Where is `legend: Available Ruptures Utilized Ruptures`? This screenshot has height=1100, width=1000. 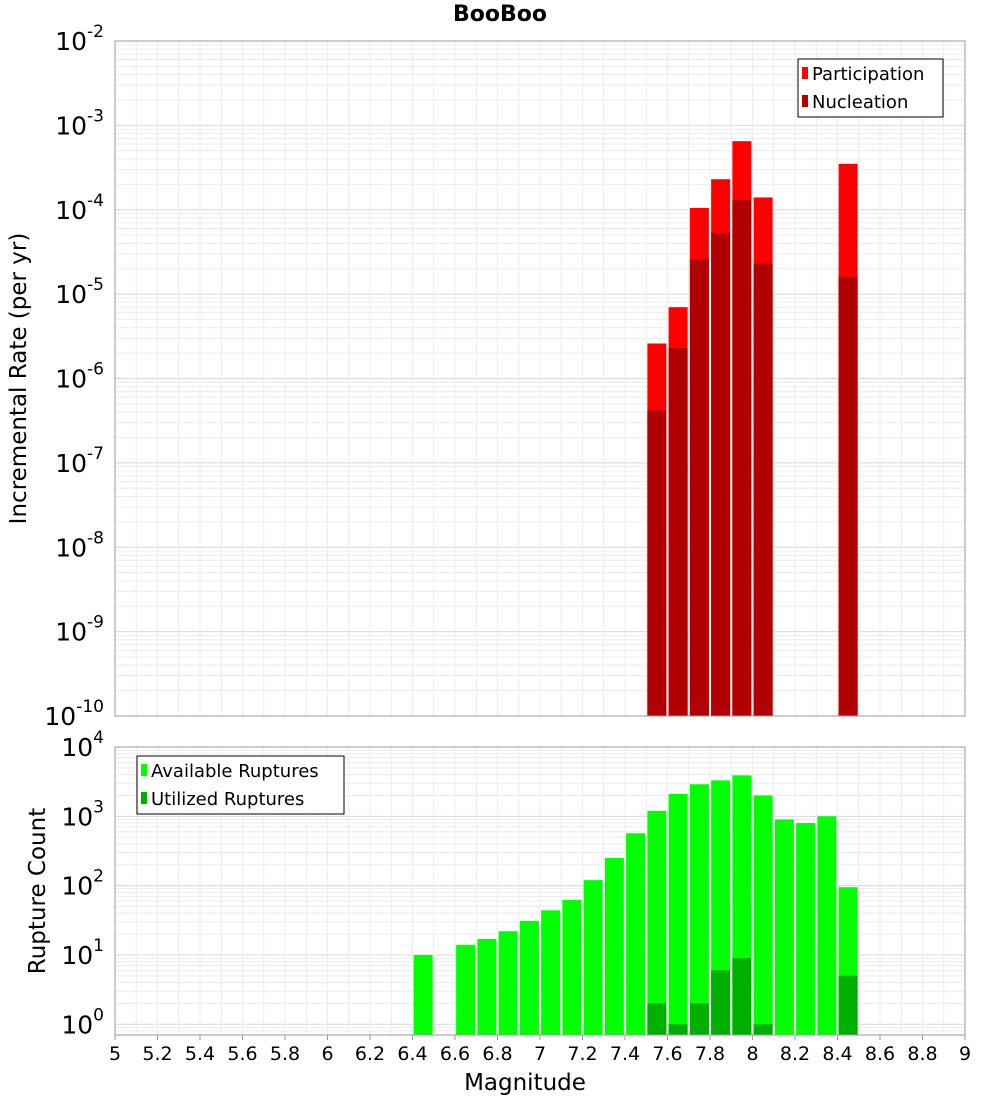
legend: Available Ruptures Utilized Ruptures is located at coordinates (240, 785).